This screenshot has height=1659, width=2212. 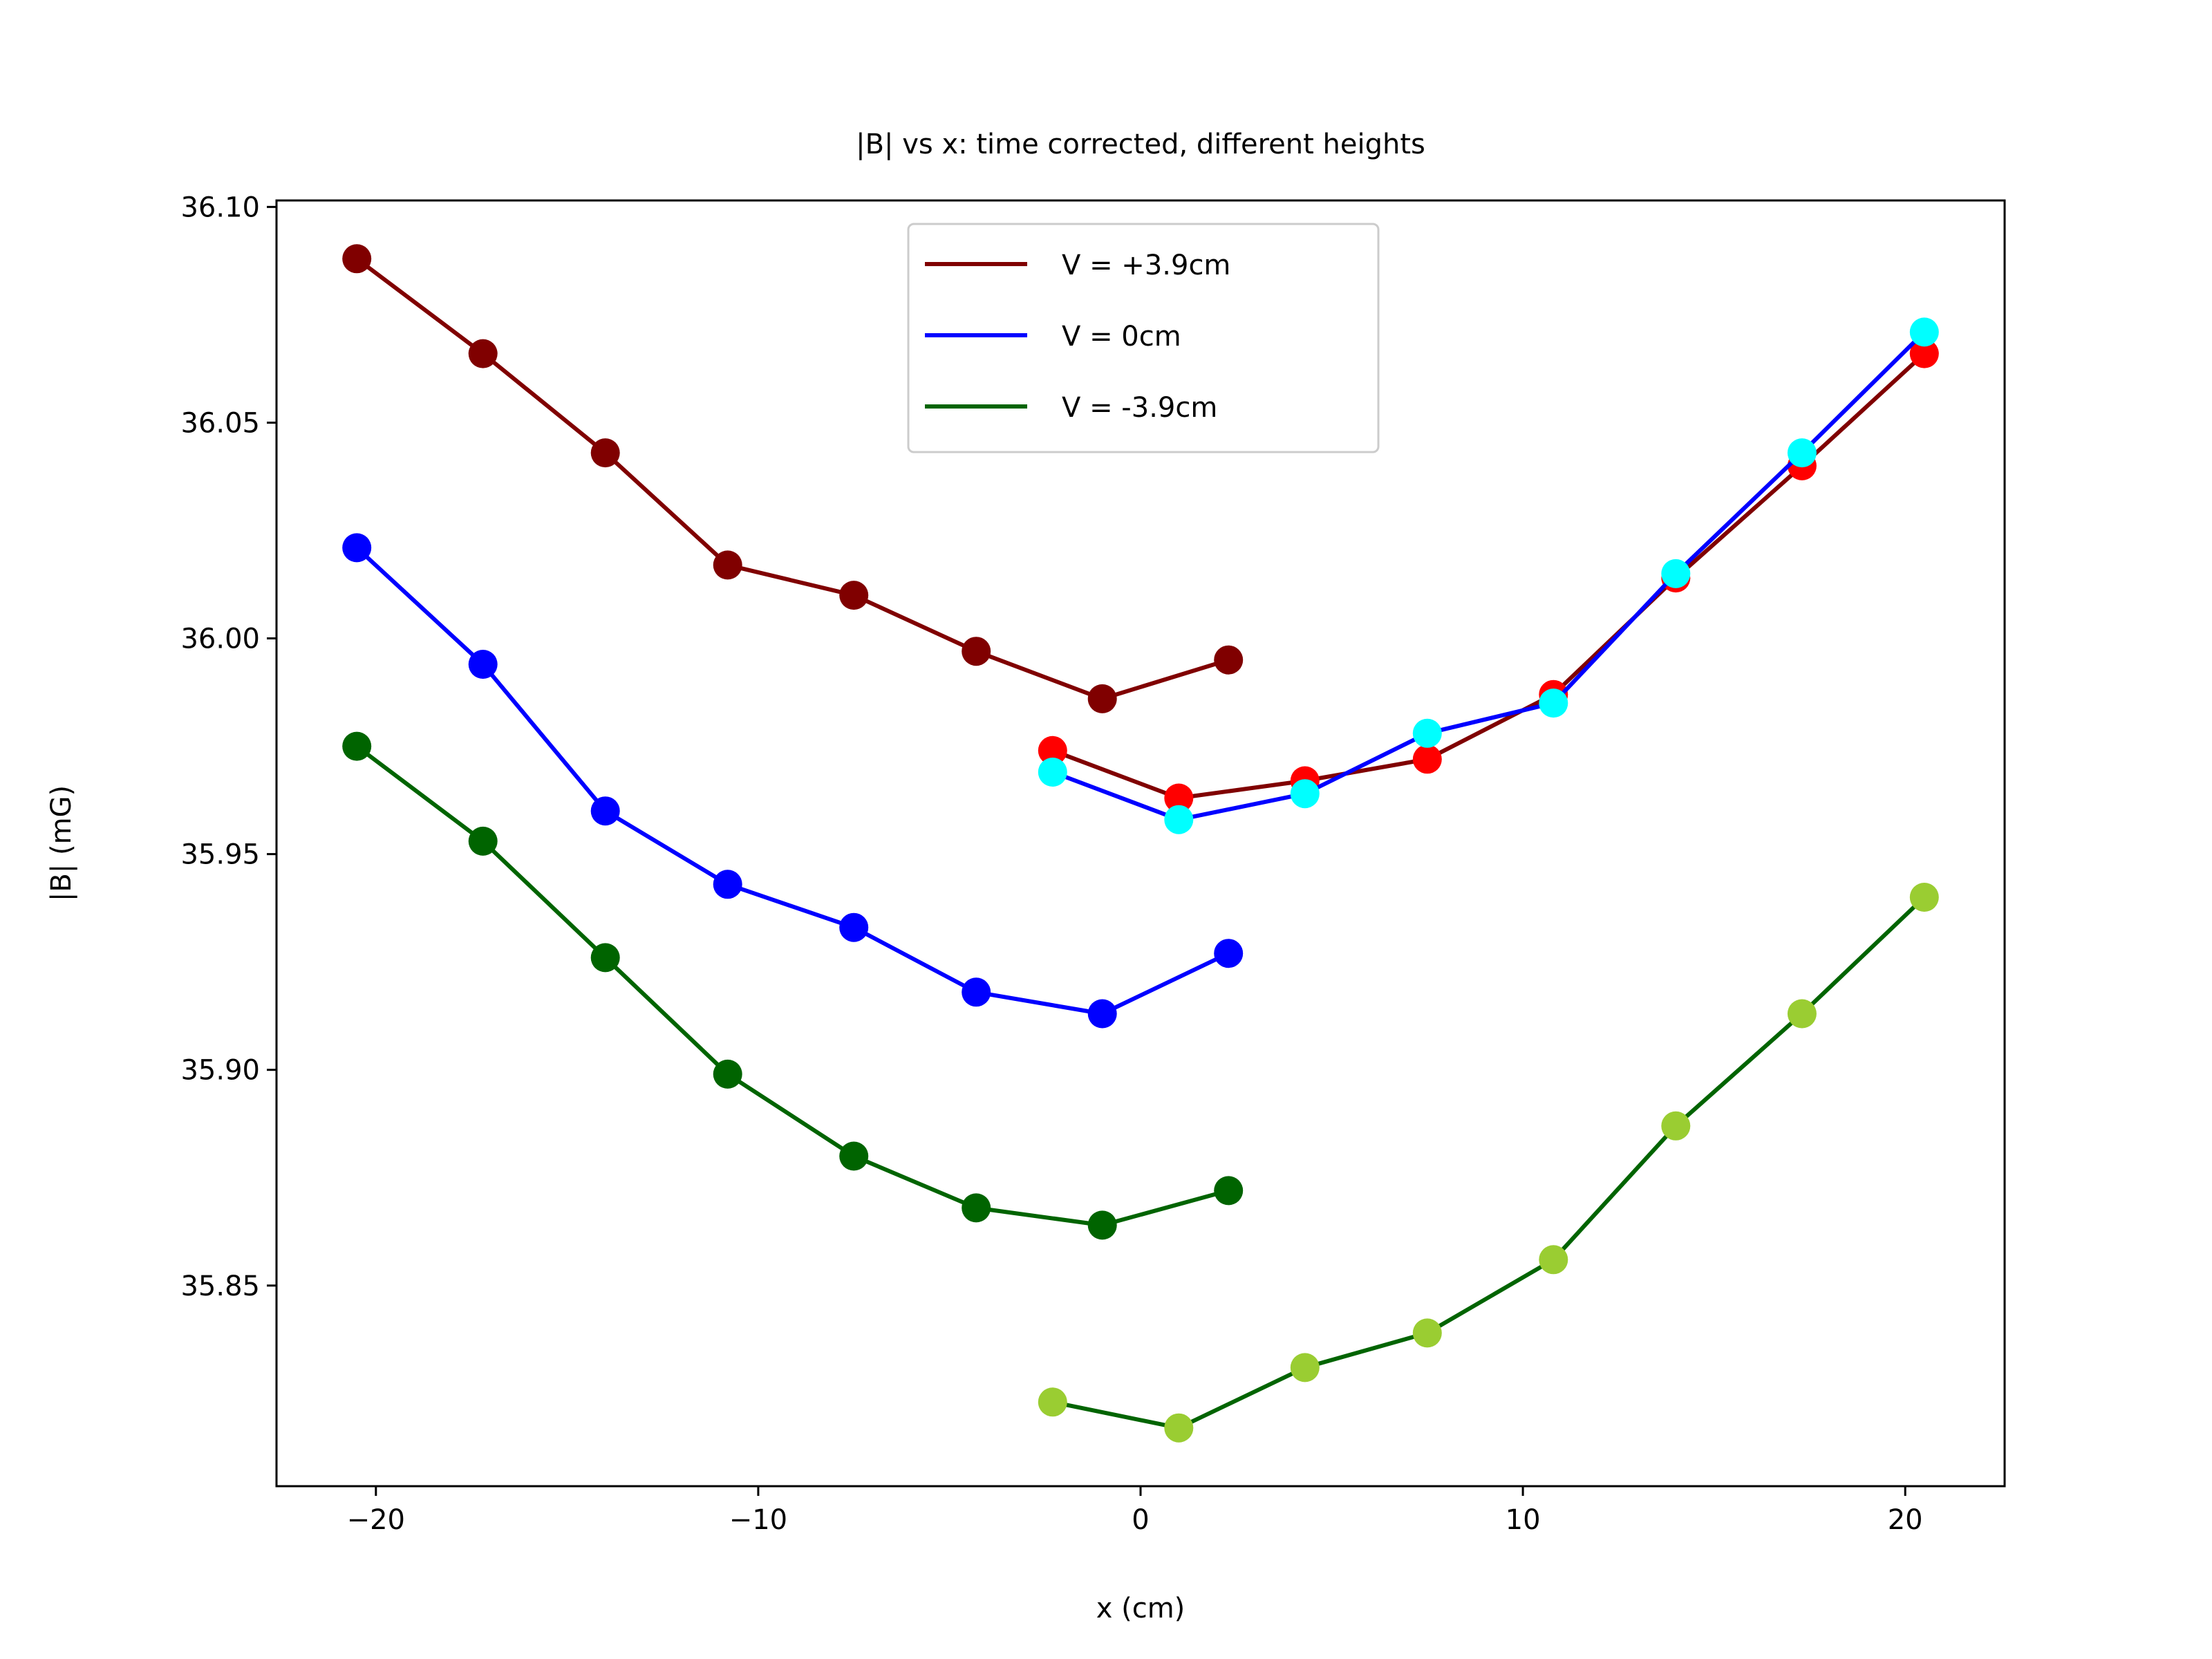 What do you see at coordinates (1140, 1609) in the screenshot?
I see `x-axis-label: x (cm)` at bounding box center [1140, 1609].